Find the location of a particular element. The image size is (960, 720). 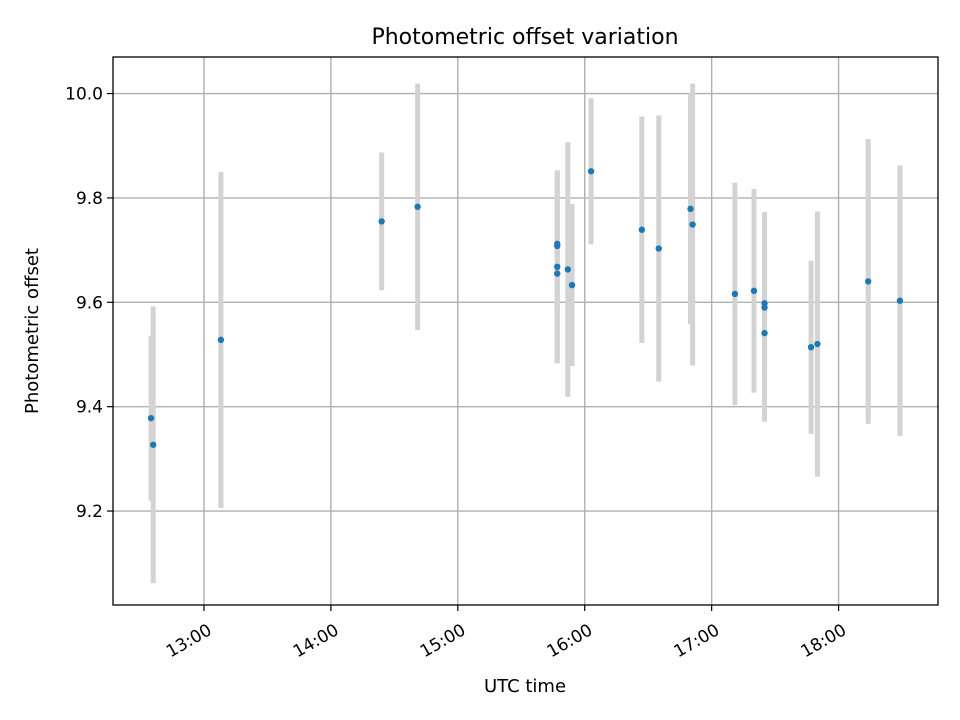

y-tick-label: 9.8 is located at coordinates (89, 199).